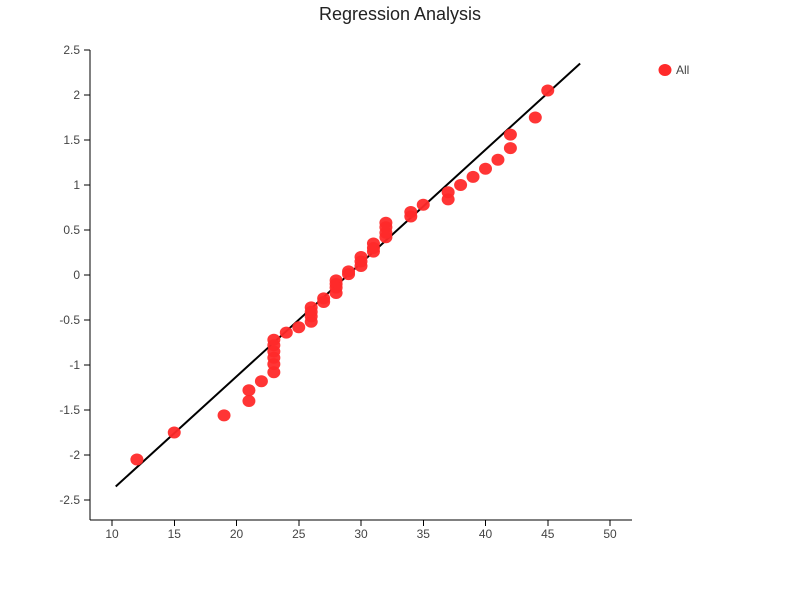 The height and width of the screenshot is (600, 800). What do you see at coordinates (69, 320) in the screenshot?
I see `y-tick-label: -0.5` at bounding box center [69, 320].